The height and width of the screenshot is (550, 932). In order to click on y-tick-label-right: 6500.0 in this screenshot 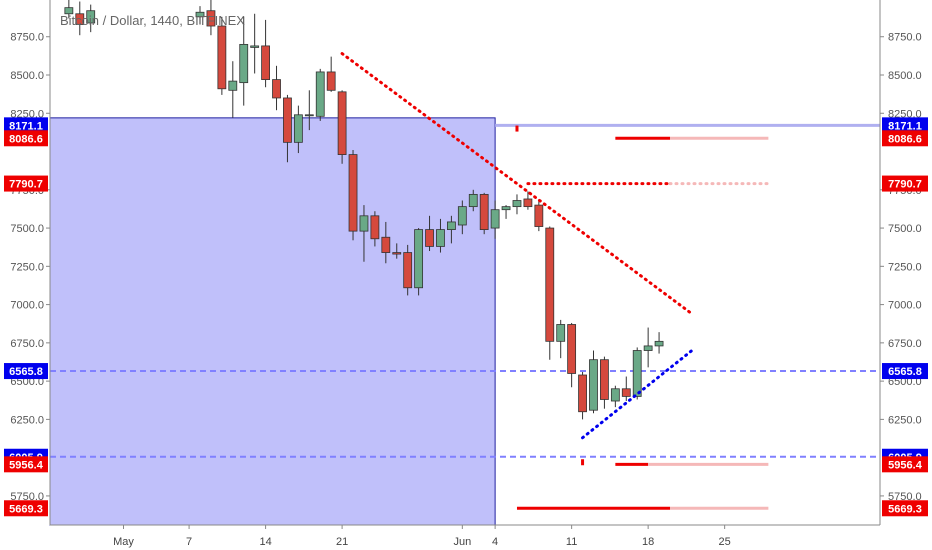, I will do `click(905, 382)`.